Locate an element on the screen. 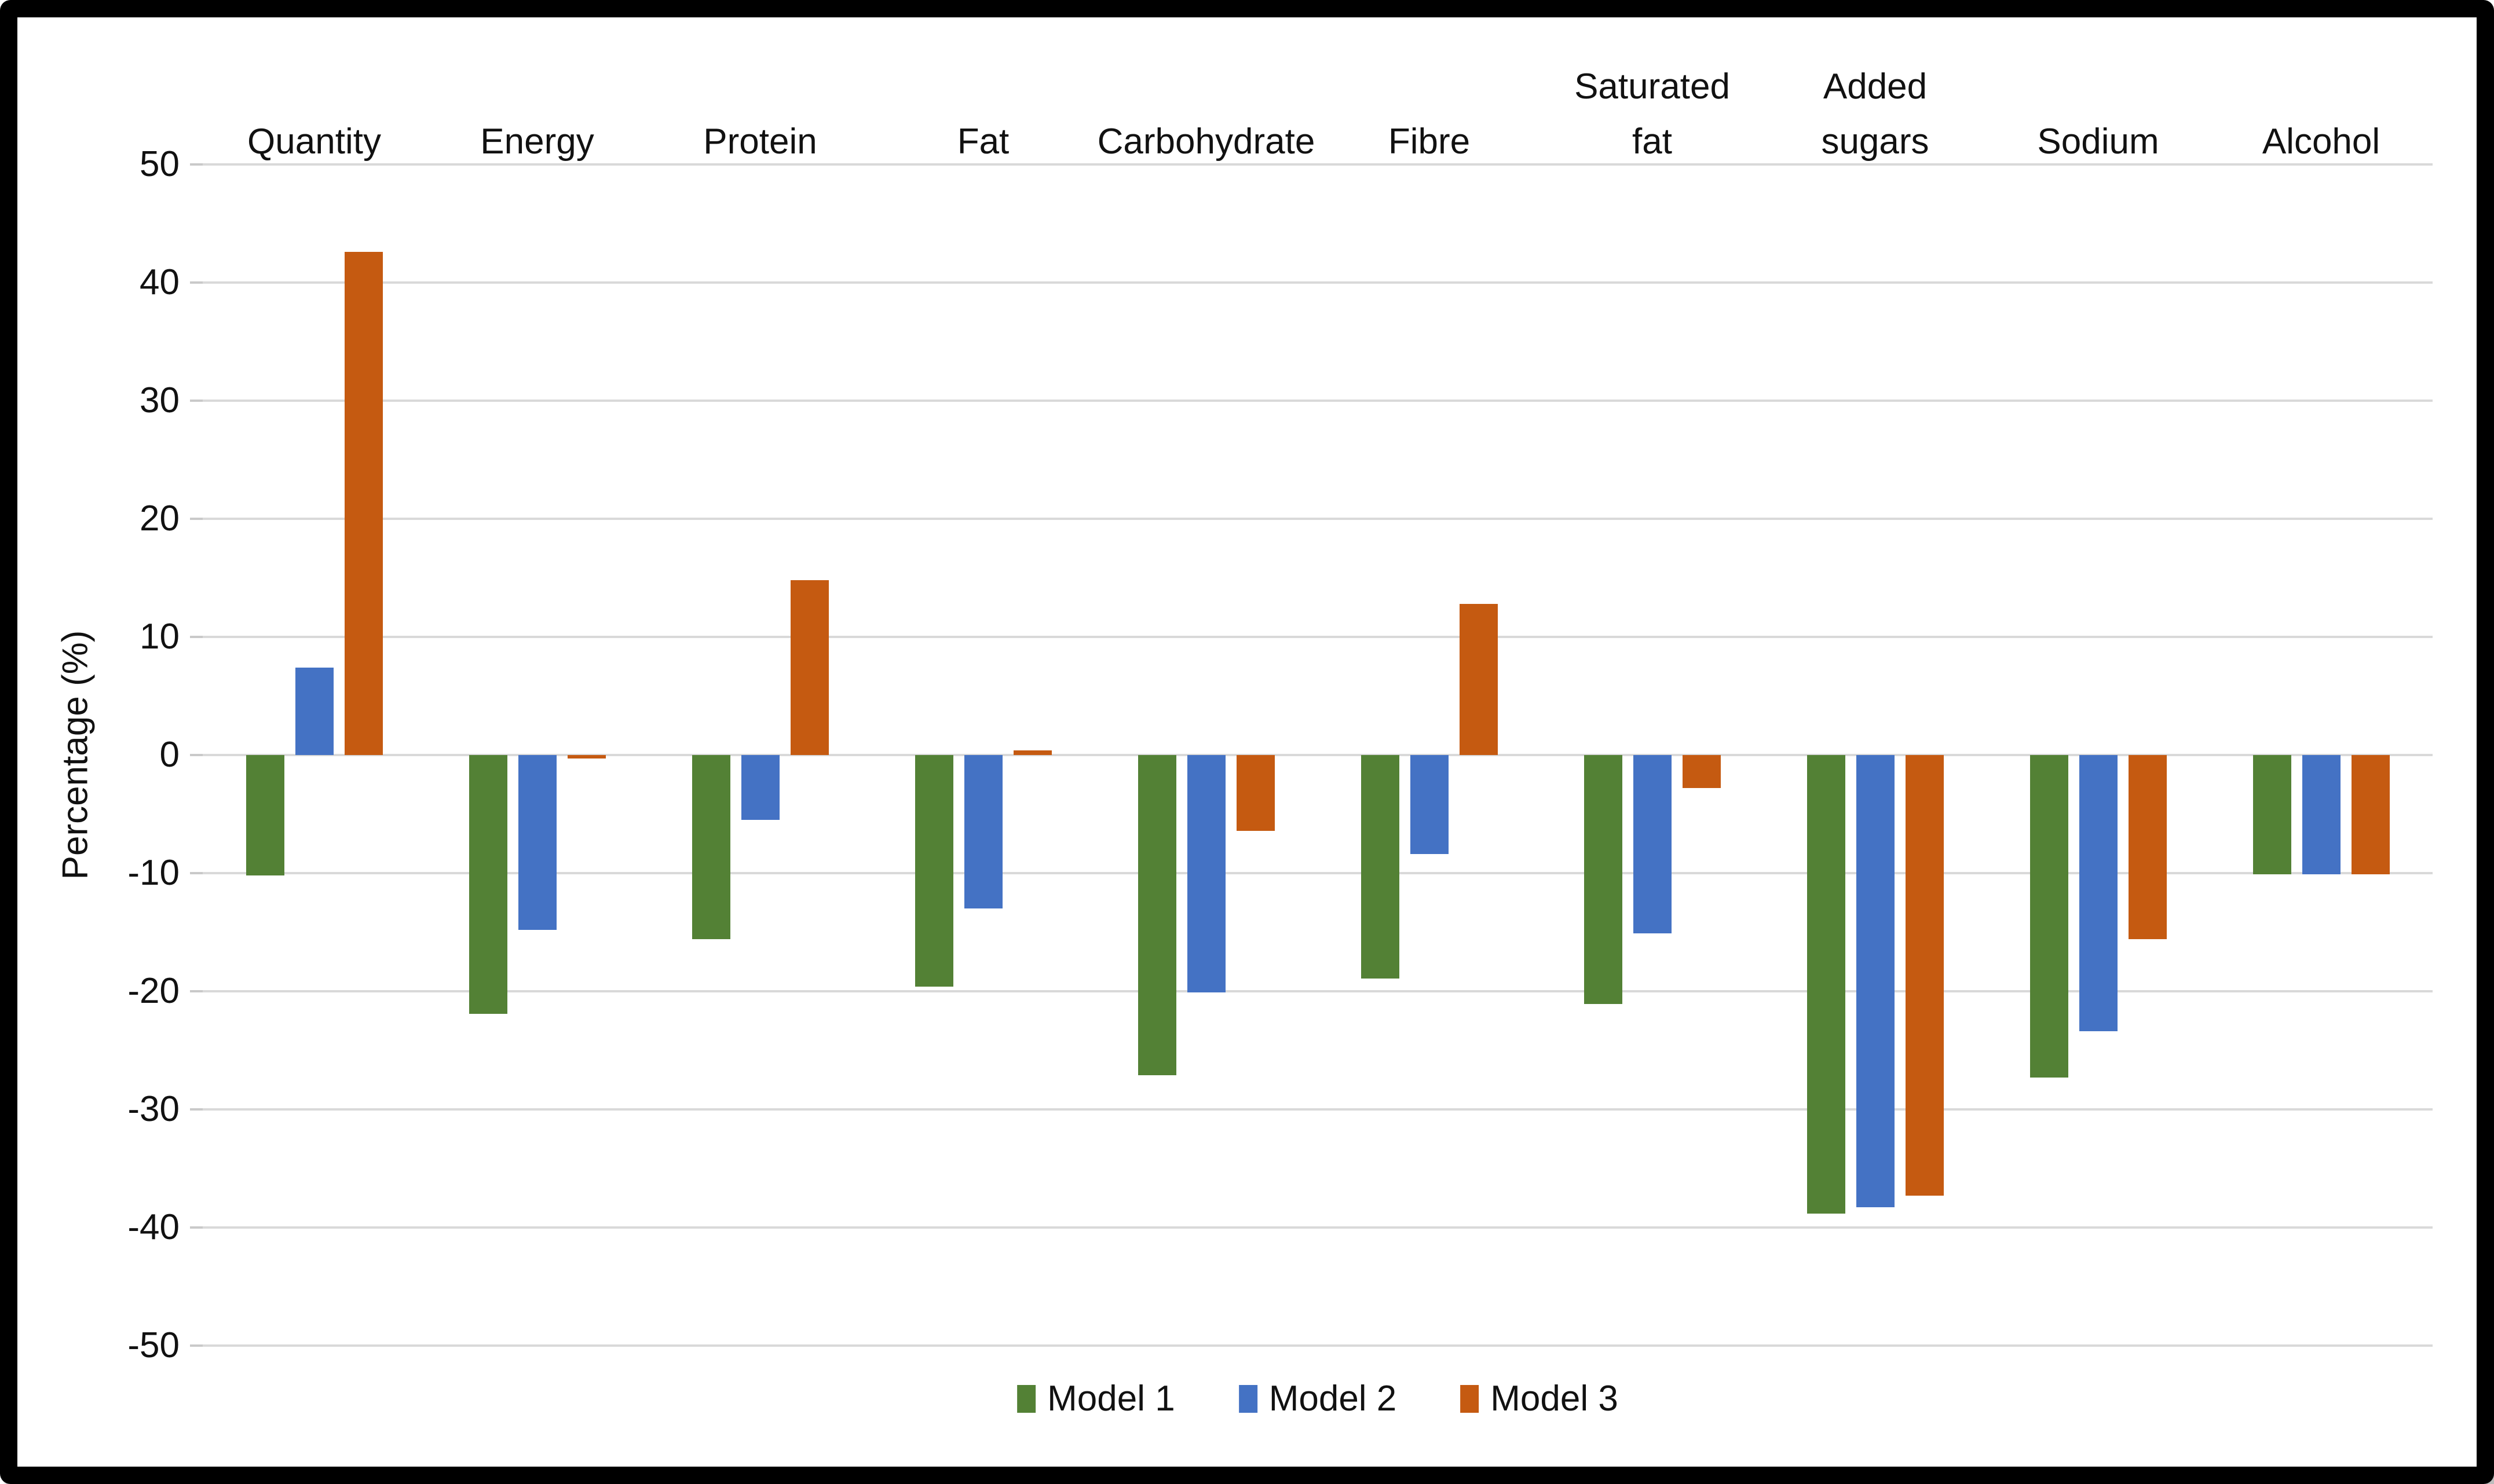  y-tick-label-40: 40 is located at coordinates (160, 282).